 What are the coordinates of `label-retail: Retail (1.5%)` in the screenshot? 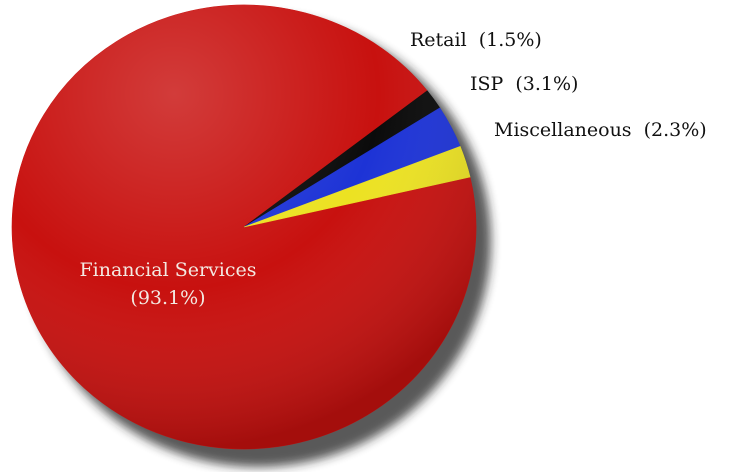 It's located at (476, 40).